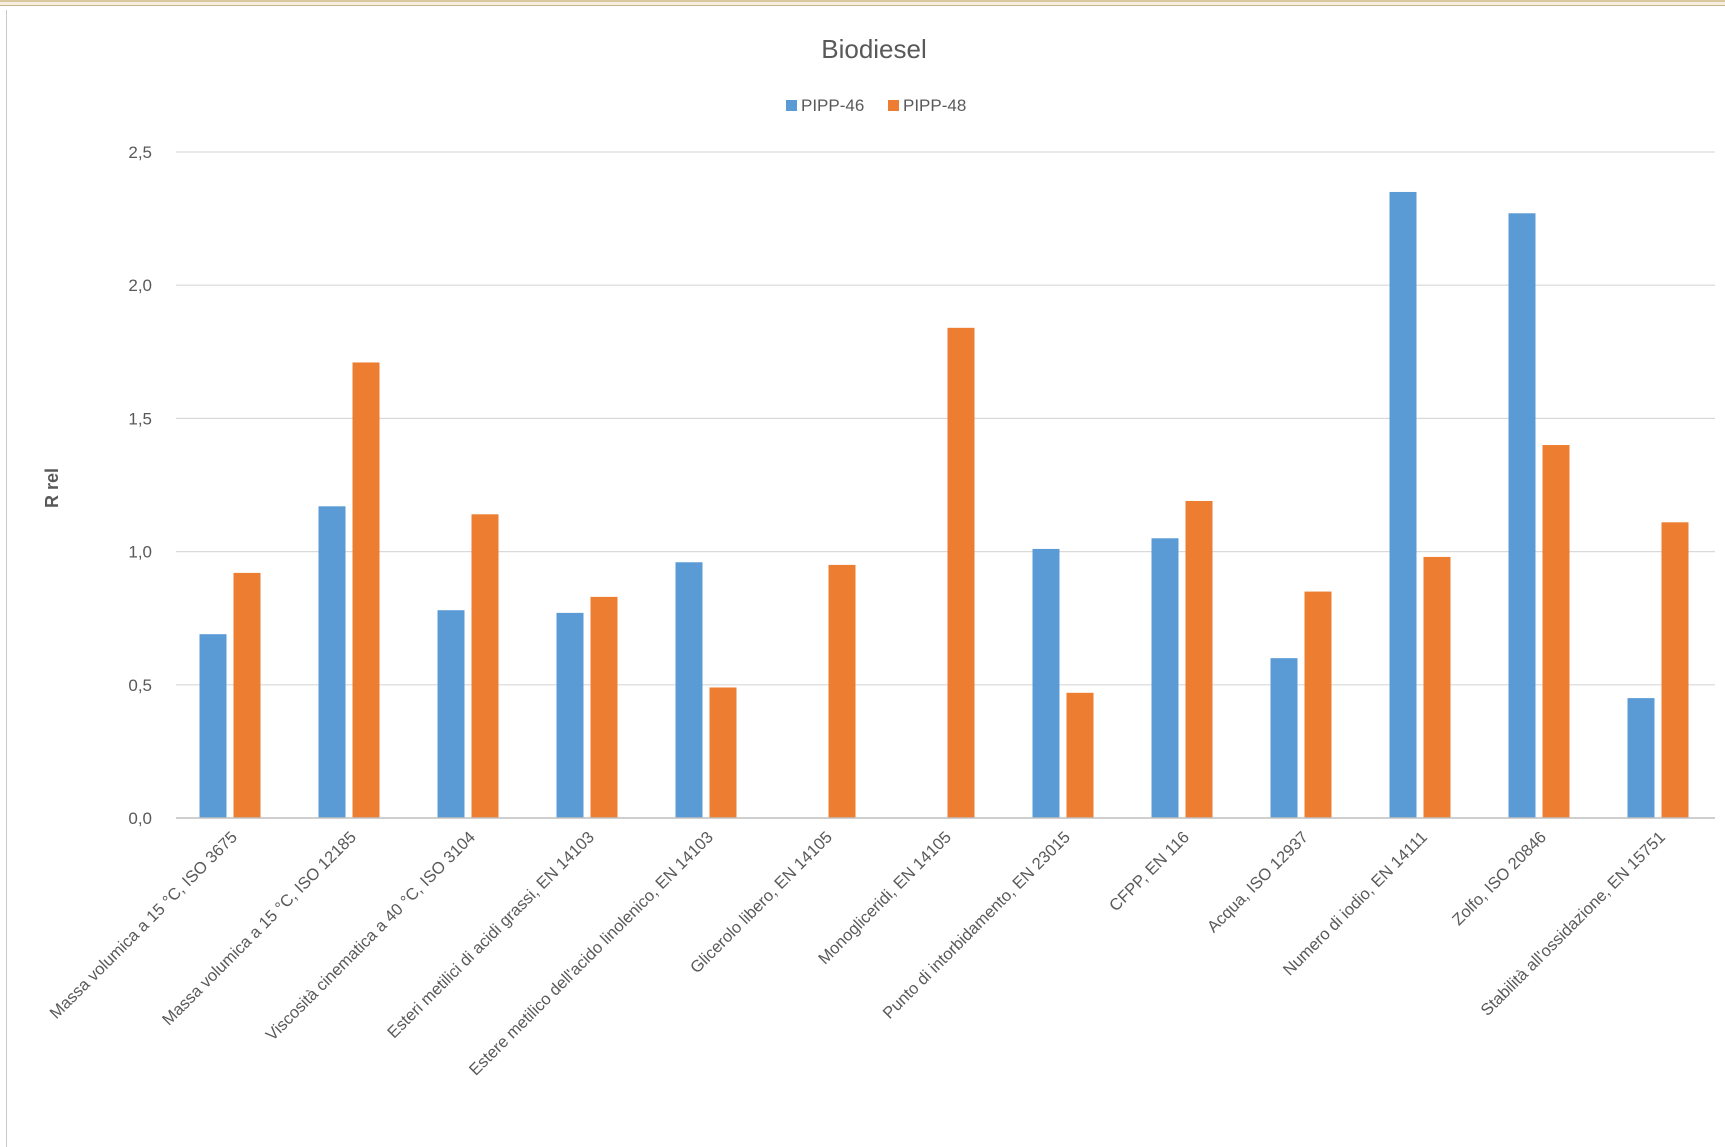  What do you see at coordinates (140, 685) in the screenshot?
I see `y-tick-label: 0,5` at bounding box center [140, 685].